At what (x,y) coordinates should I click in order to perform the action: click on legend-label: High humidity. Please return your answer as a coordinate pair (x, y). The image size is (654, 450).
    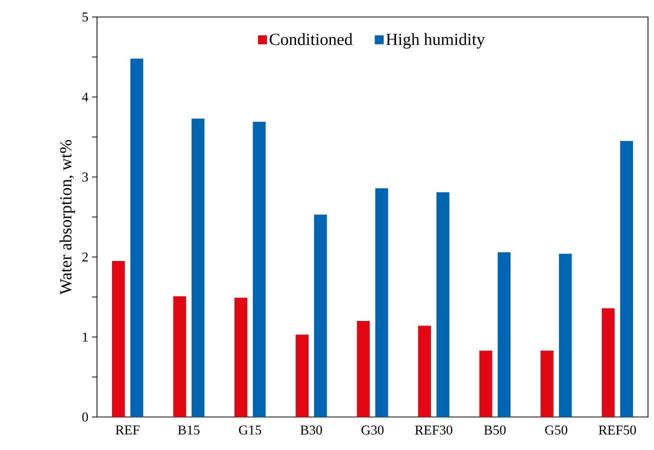
    Looking at the image, I should click on (435, 41).